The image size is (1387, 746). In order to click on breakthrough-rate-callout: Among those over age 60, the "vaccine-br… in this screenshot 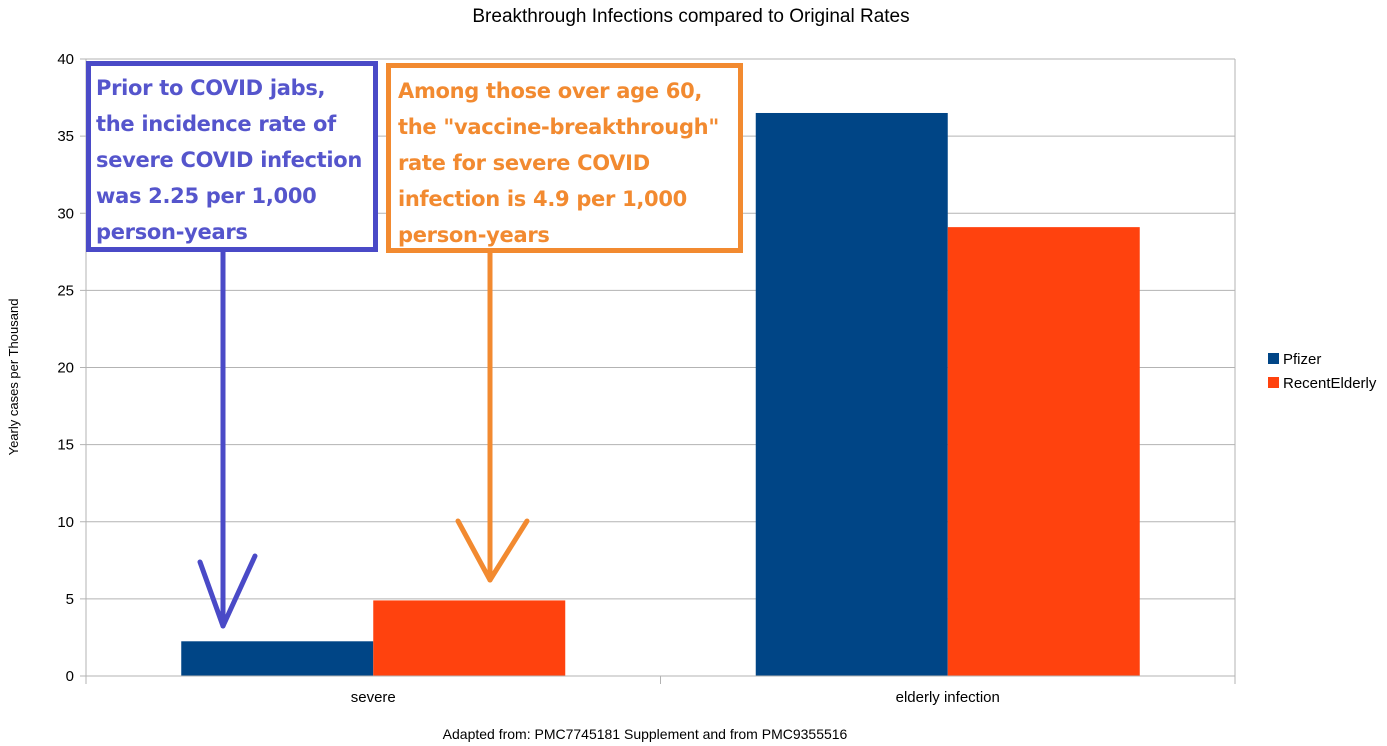, I will do `click(564, 158)`.